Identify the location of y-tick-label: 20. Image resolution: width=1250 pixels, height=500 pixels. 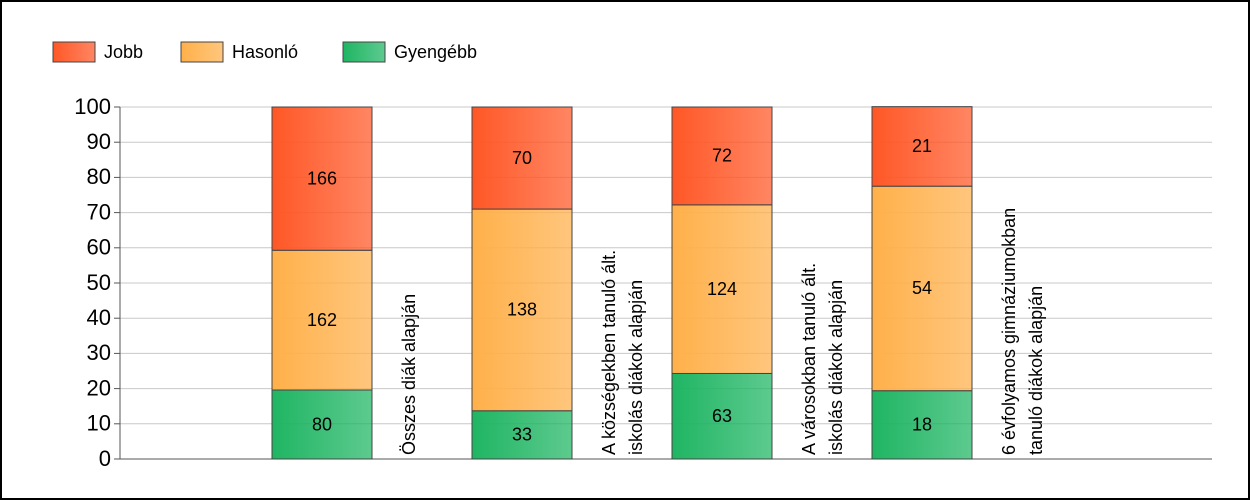
(99, 387).